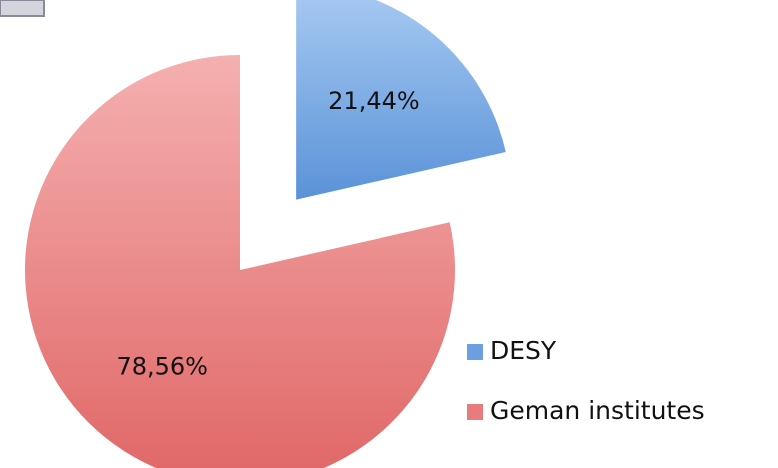  What do you see at coordinates (22, 8) in the screenshot?
I see `window-fragment` at bounding box center [22, 8].